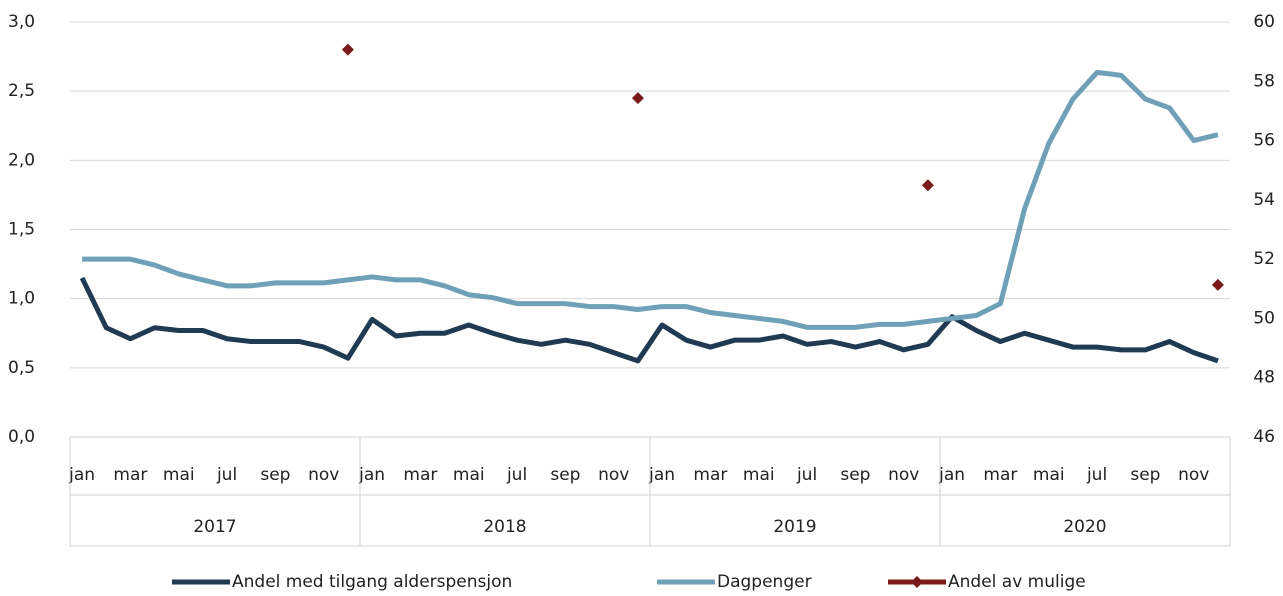  What do you see at coordinates (917, 582) in the screenshot?
I see `legend-marker` at bounding box center [917, 582].